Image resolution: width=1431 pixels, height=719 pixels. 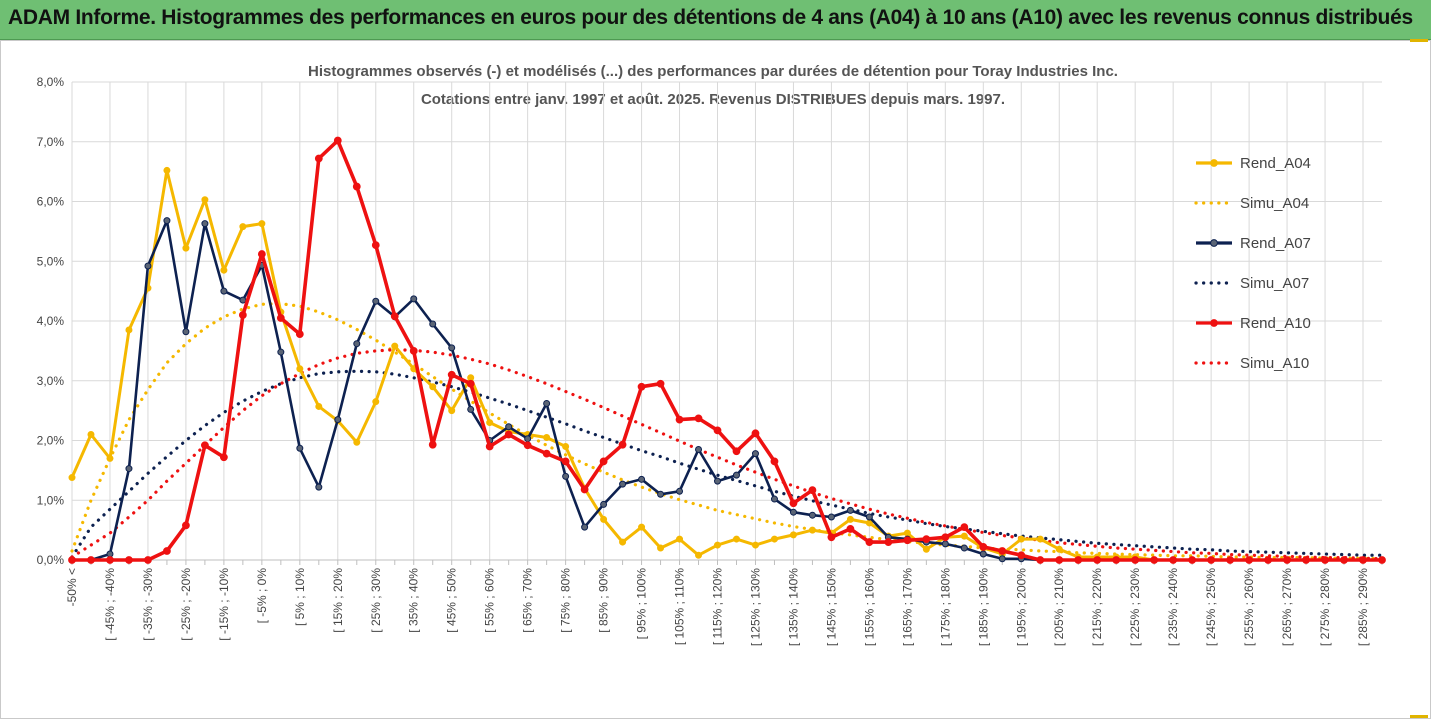 What do you see at coordinates (1363, 607) in the screenshot?
I see `x-tick-label: [ 285% ; 290%` at bounding box center [1363, 607].